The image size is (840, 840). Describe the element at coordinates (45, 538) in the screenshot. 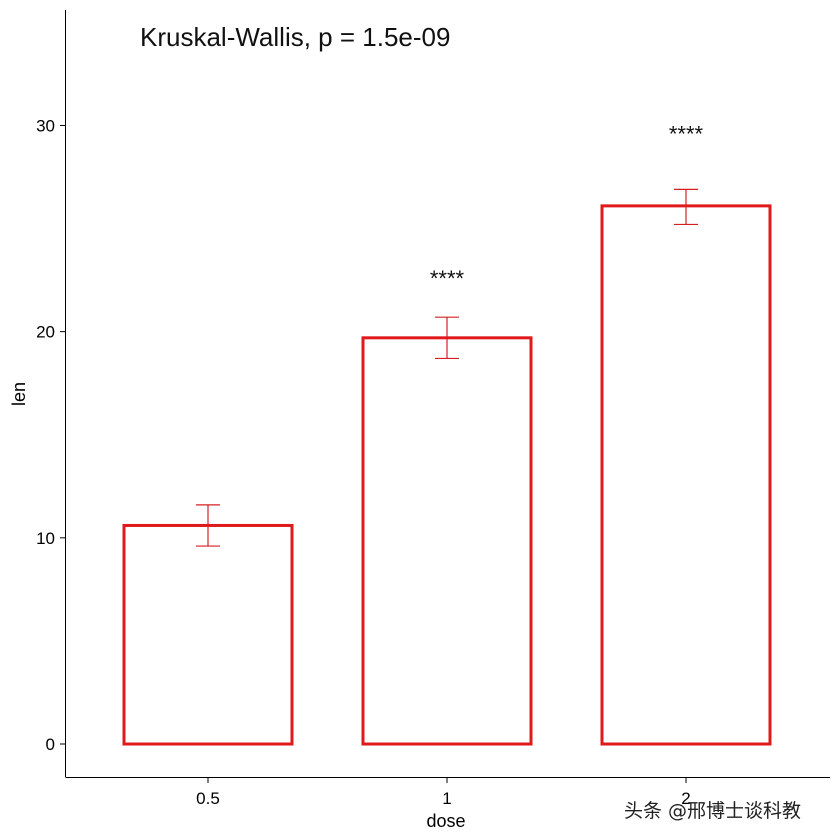

I see `y-tick-label: 10` at that location.